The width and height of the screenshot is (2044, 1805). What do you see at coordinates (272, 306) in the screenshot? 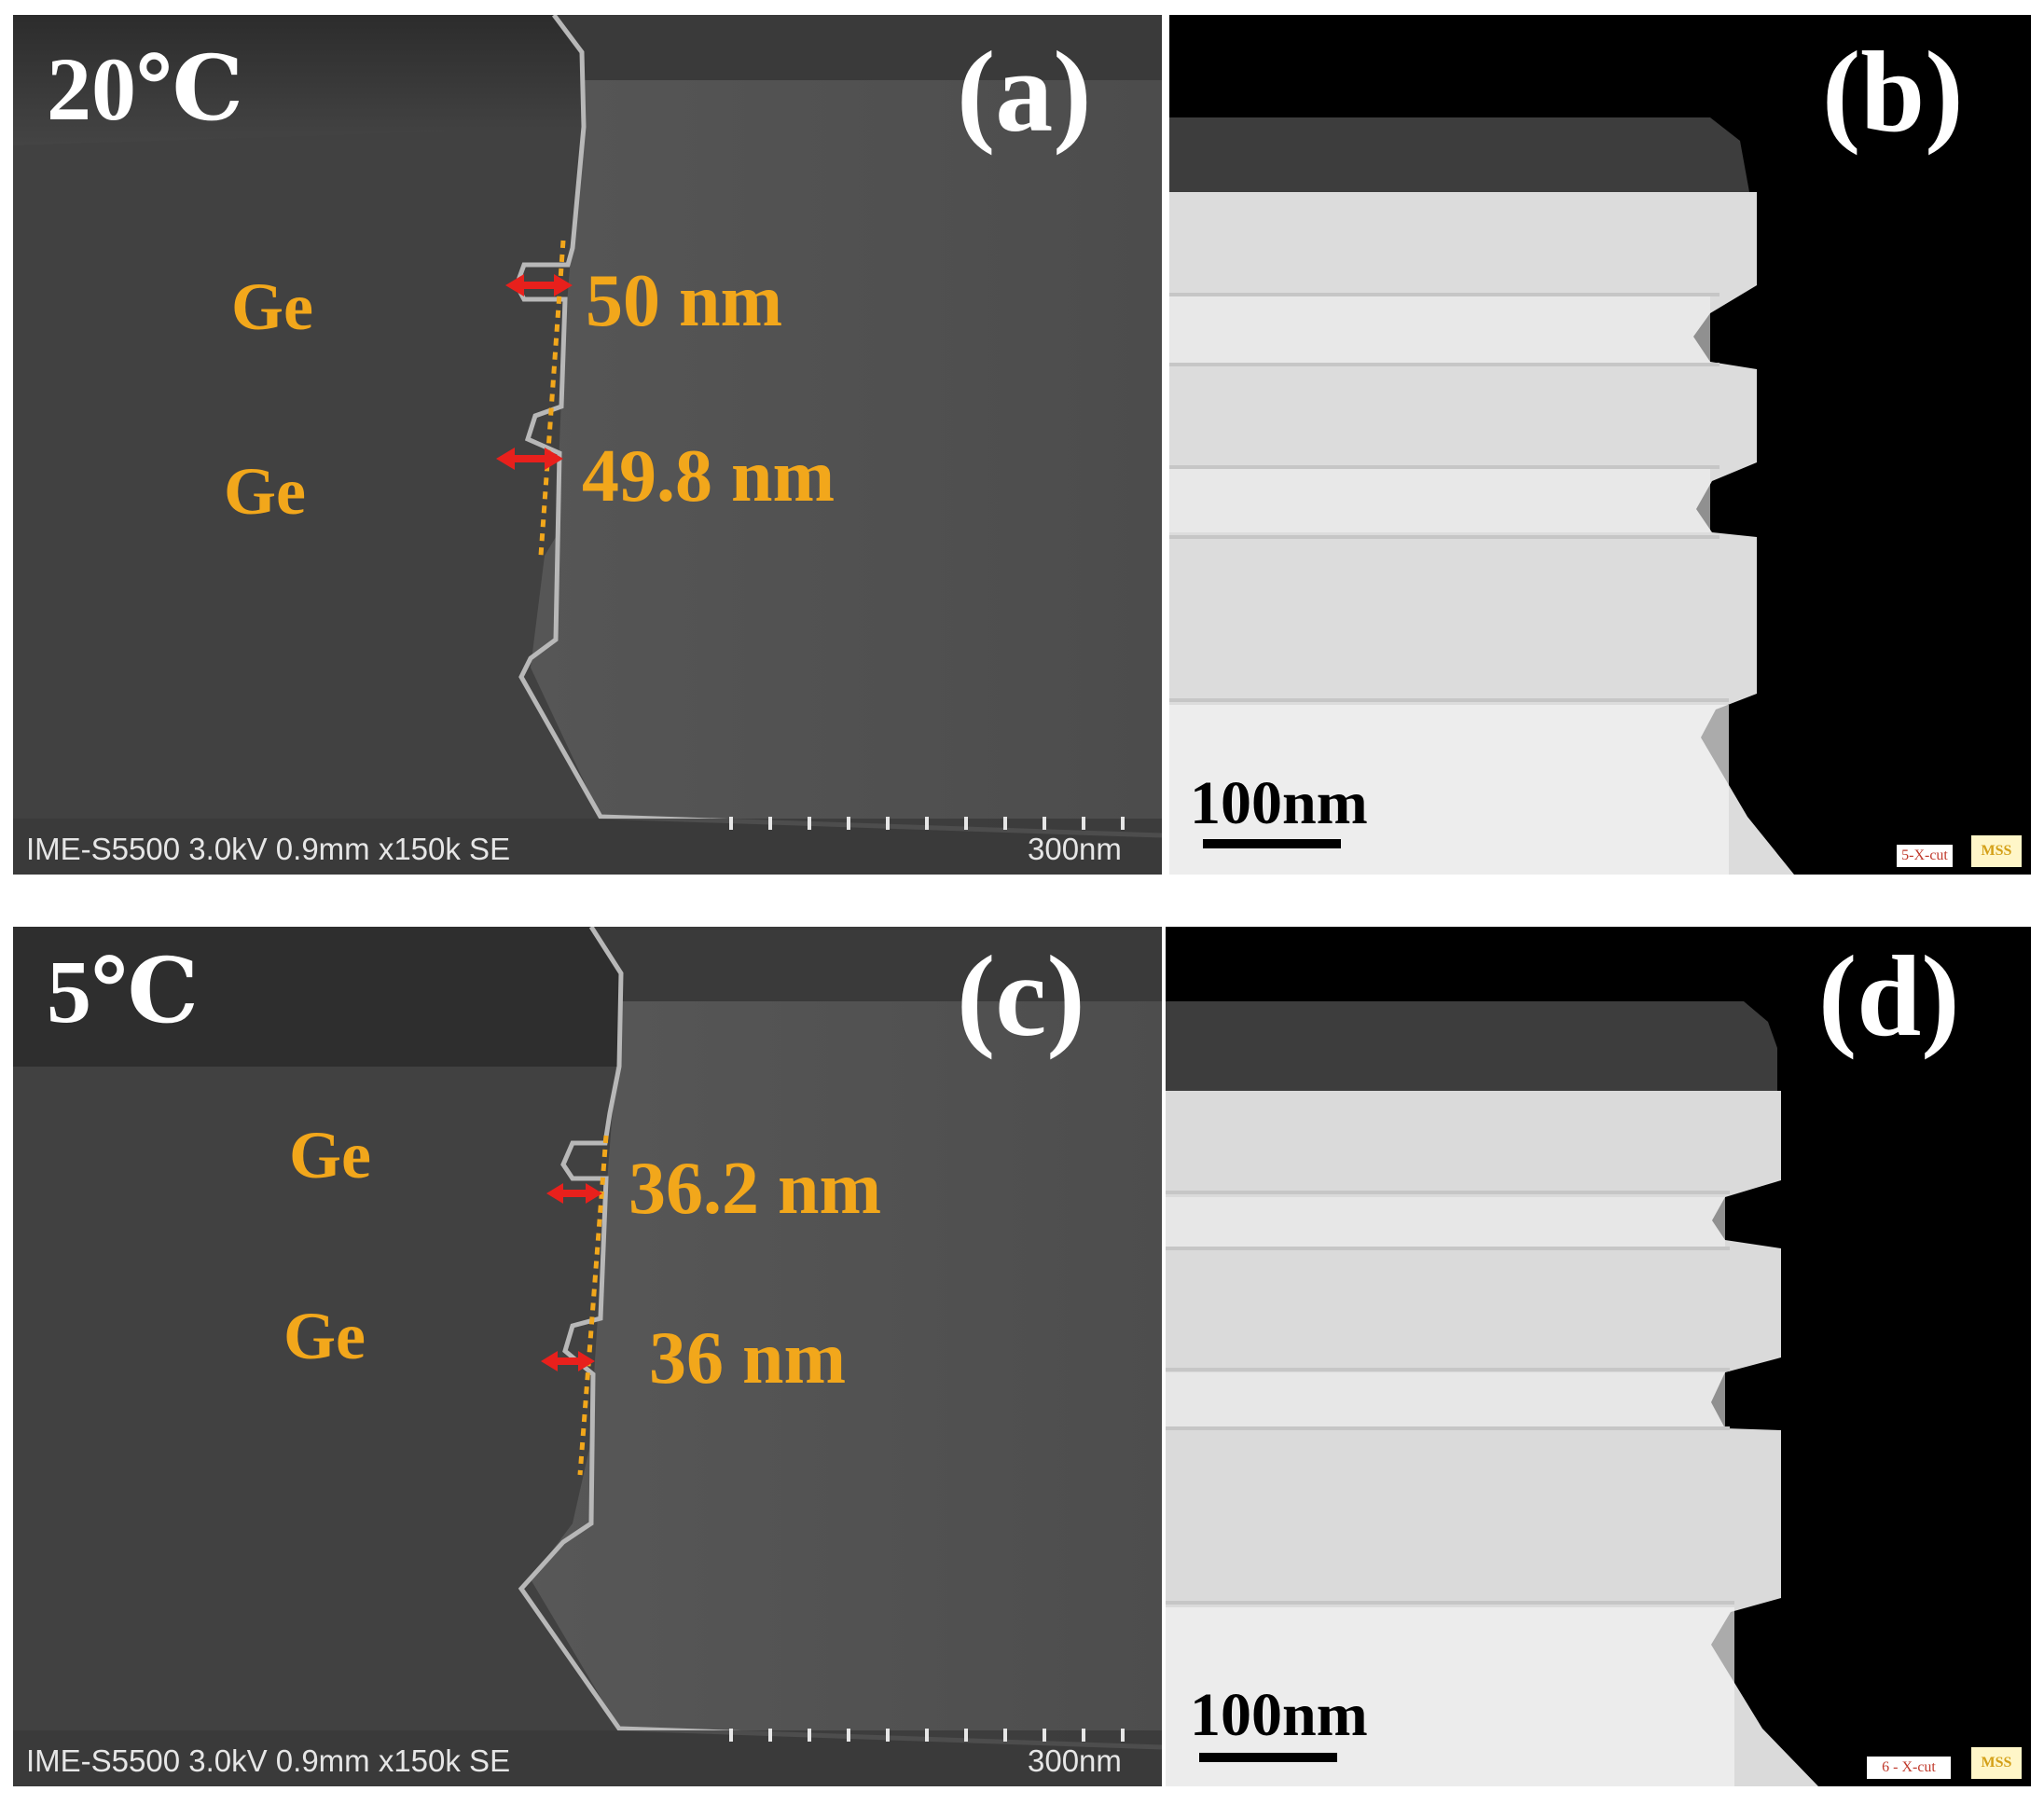
I see `ge-label-a-1: Ge` at bounding box center [272, 306].